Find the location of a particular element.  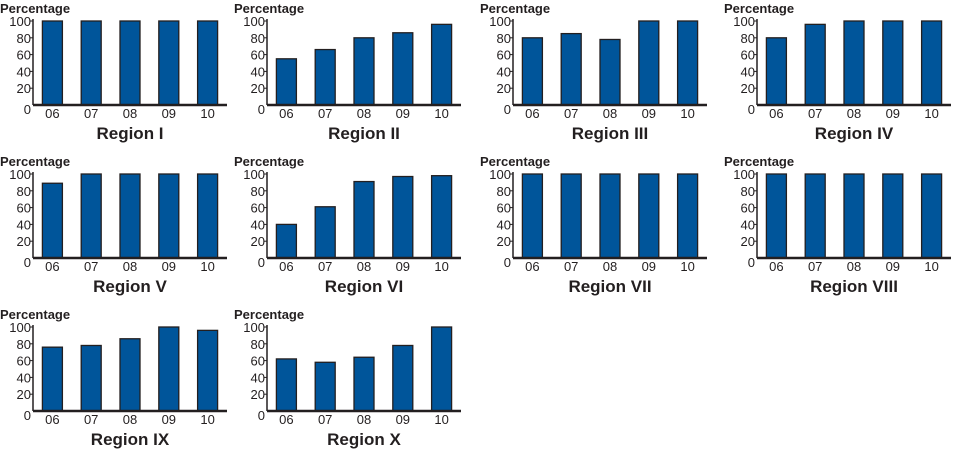

panel-title: Region VI is located at coordinates (364, 286).